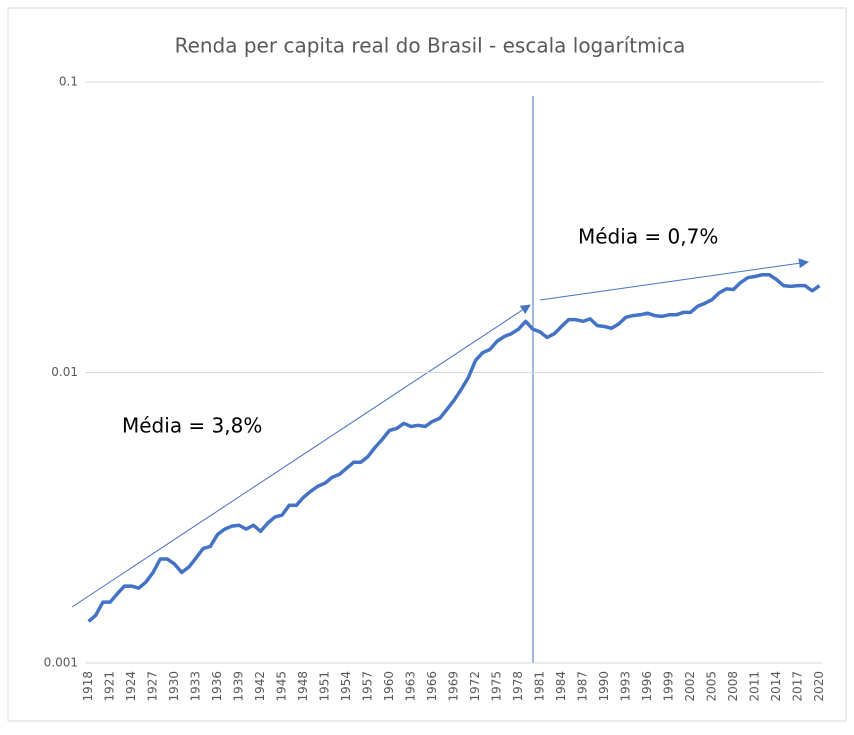 The height and width of the screenshot is (735, 854). I want to click on x-tick-label: 1936, so click(217, 686).